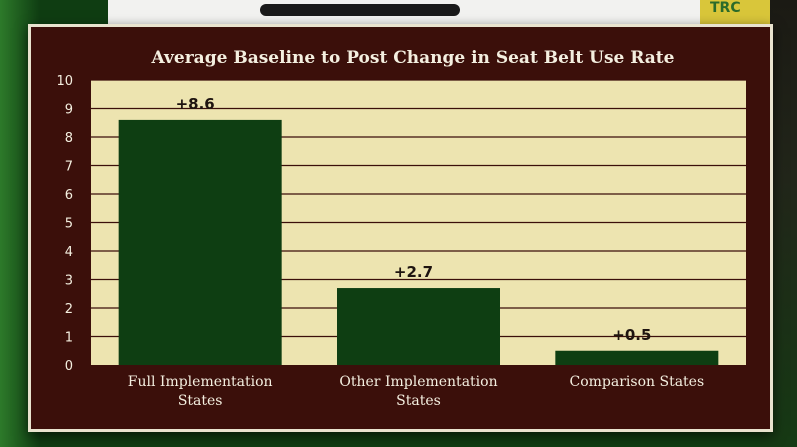 This screenshot has width=797, height=447. What do you see at coordinates (195, 104) in the screenshot?
I see `data-label: +8.6` at bounding box center [195, 104].